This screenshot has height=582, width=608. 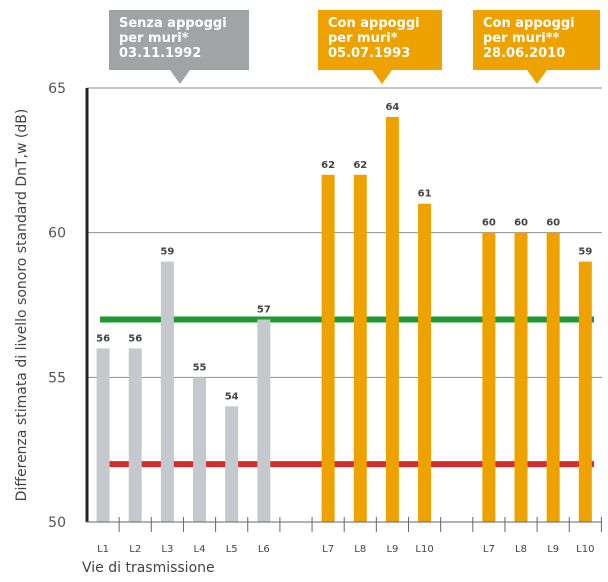 What do you see at coordinates (57, 523) in the screenshot?
I see `y-tick-label: 50` at bounding box center [57, 523].